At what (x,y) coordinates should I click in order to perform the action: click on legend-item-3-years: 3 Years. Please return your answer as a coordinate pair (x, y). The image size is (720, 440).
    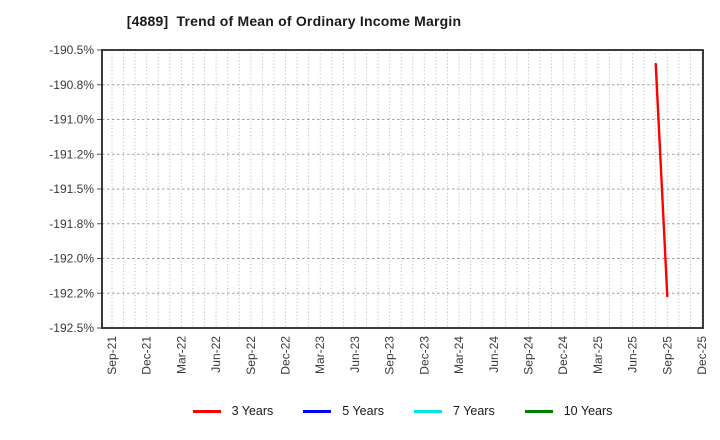
    Looking at the image, I should click on (233, 411).